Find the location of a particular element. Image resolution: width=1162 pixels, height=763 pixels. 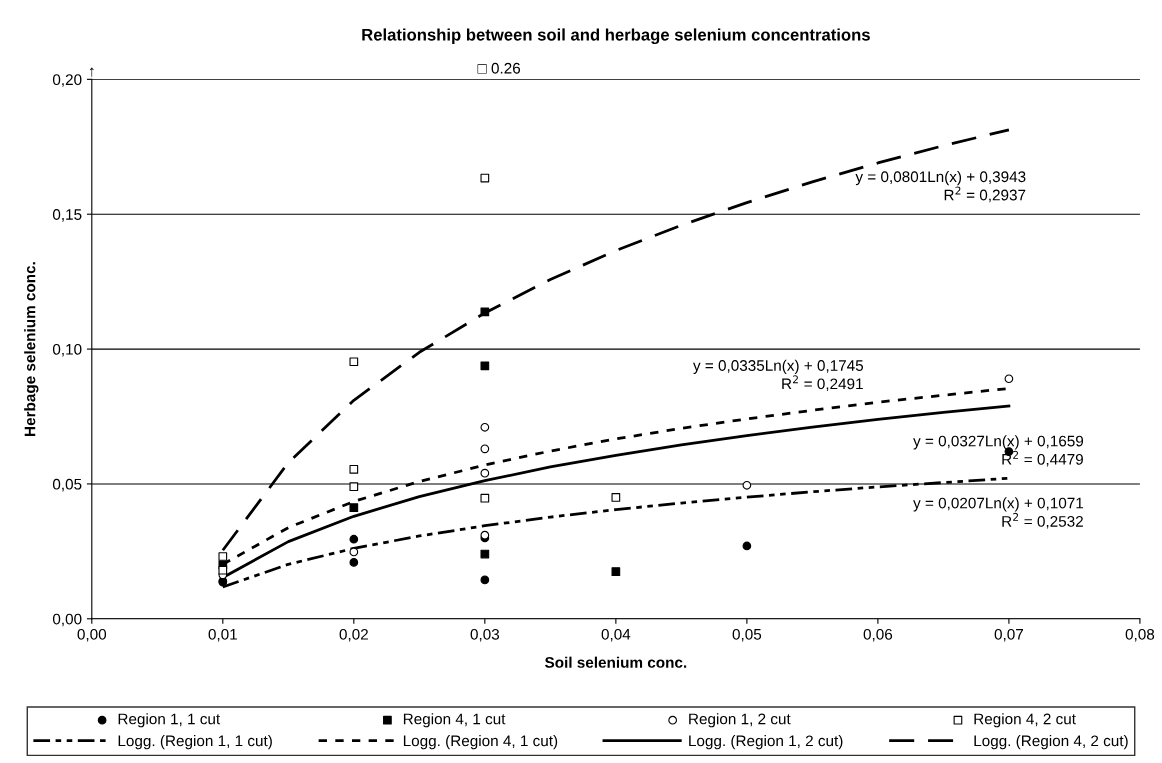

legend-label: Region 1, 2 cut is located at coordinates (740, 720).